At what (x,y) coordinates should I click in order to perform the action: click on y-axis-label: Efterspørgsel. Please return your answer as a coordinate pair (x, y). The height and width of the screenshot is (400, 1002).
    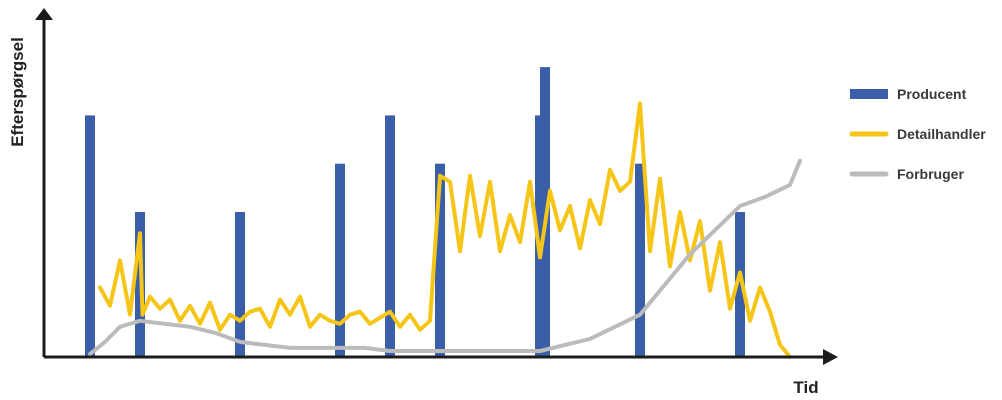
    Looking at the image, I should click on (17, 92).